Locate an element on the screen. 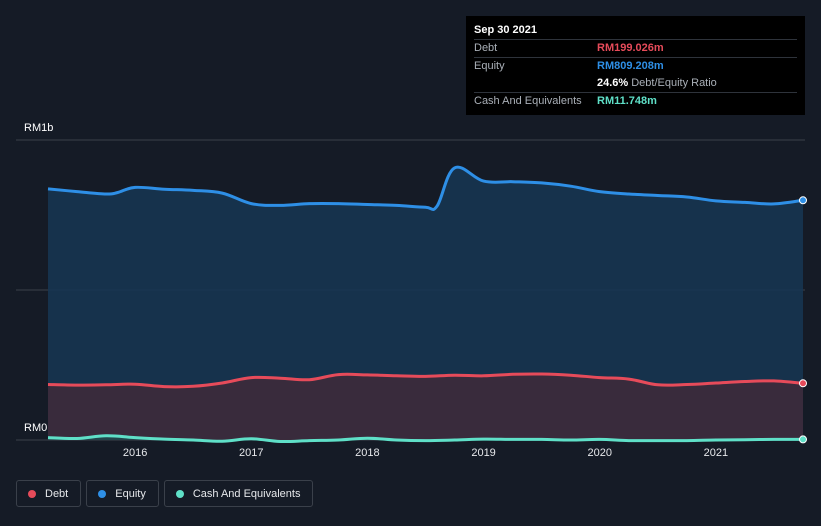  tooltip-row-equity: Equity RM809.208m is located at coordinates (635, 66).